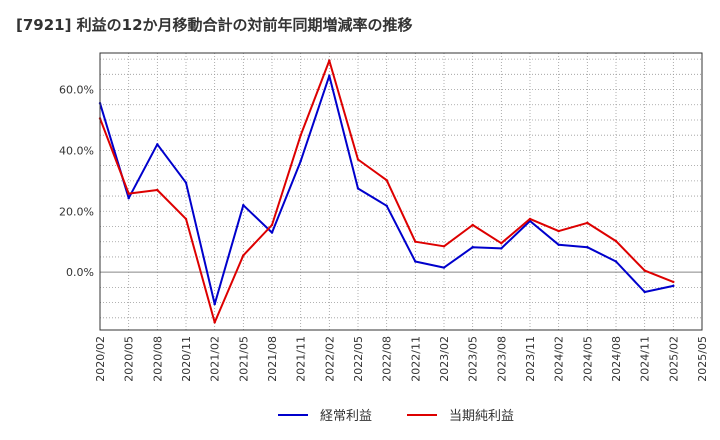 This screenshot has height=440, width=720. I want to click on x-tick-label: 2025/02, so click(673, 359).